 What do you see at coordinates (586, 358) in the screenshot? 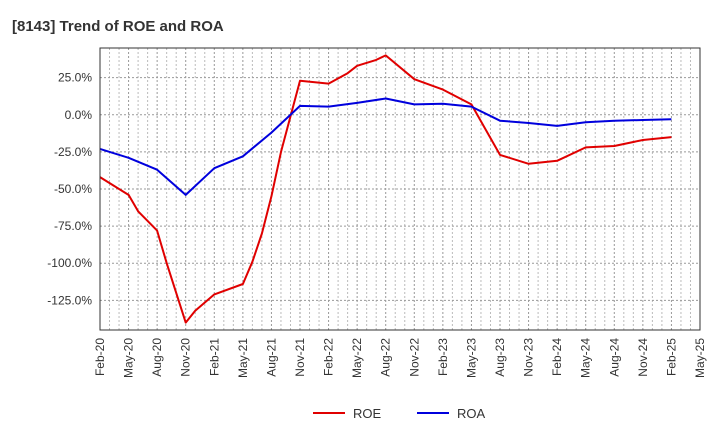
I see `x-tick-label: May-24` at bounding box center [586, 358].